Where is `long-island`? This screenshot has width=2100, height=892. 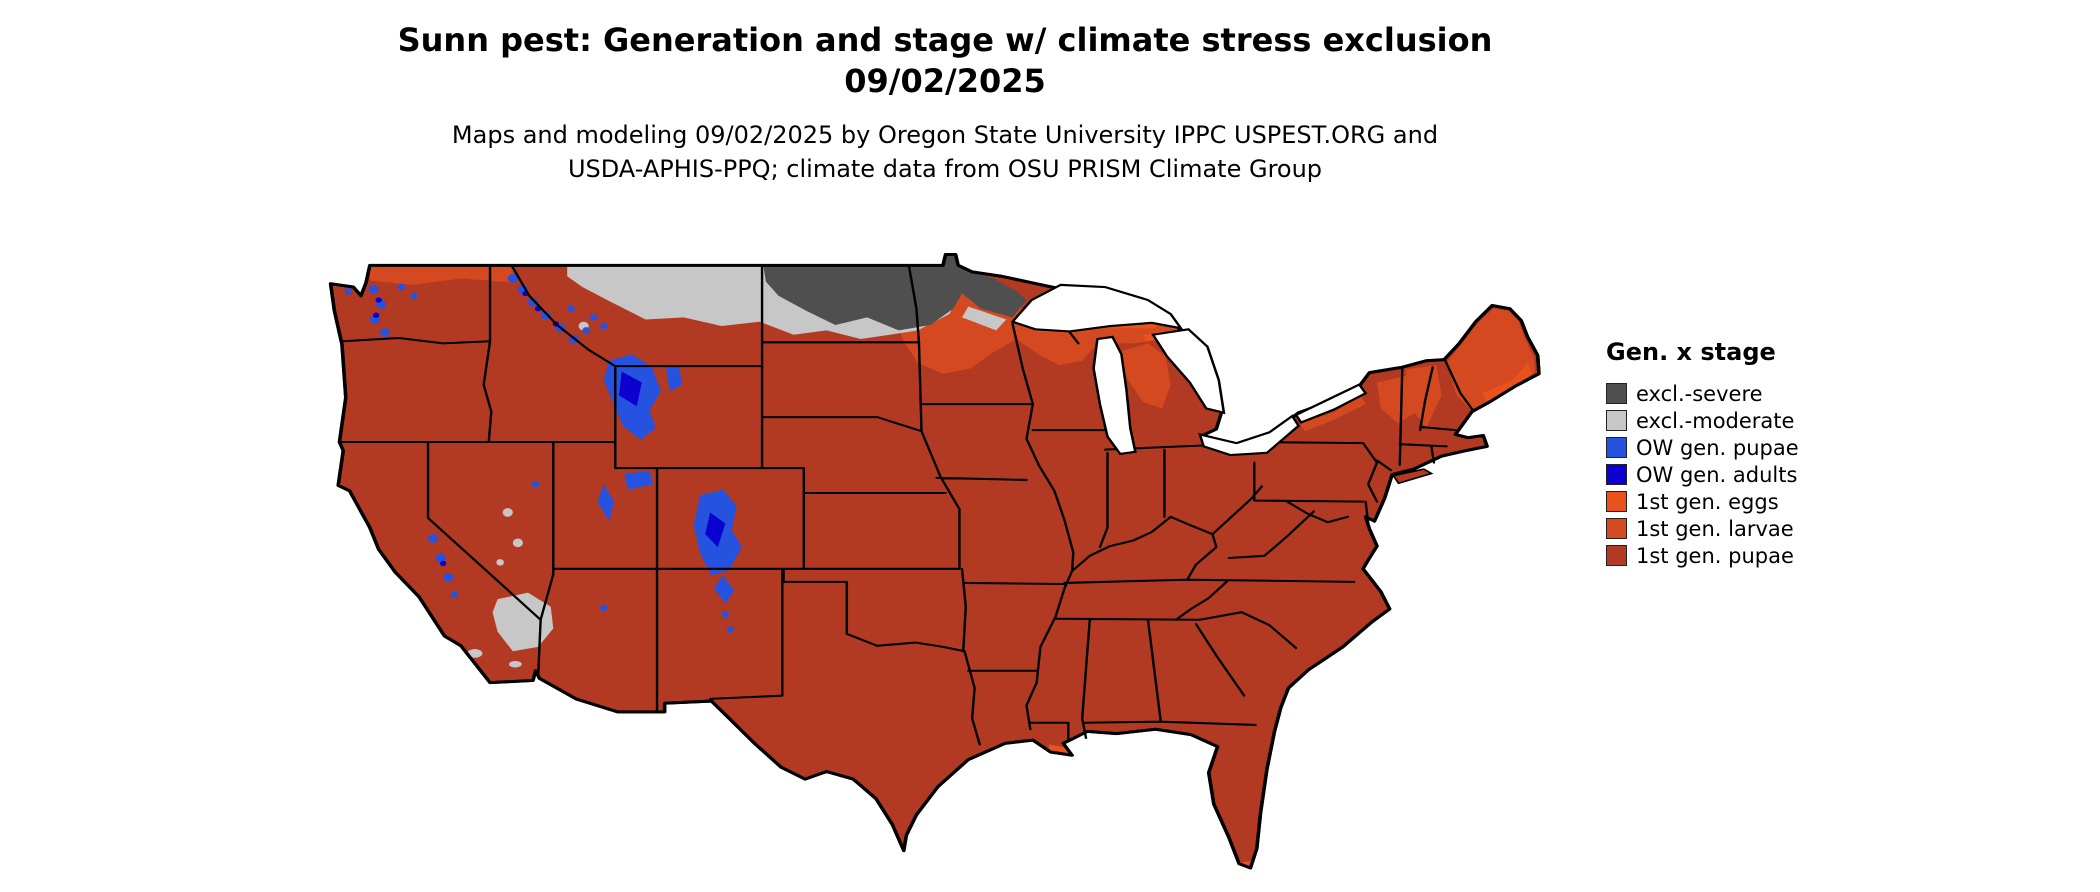
long-island is located at coordinates (1413, 476).